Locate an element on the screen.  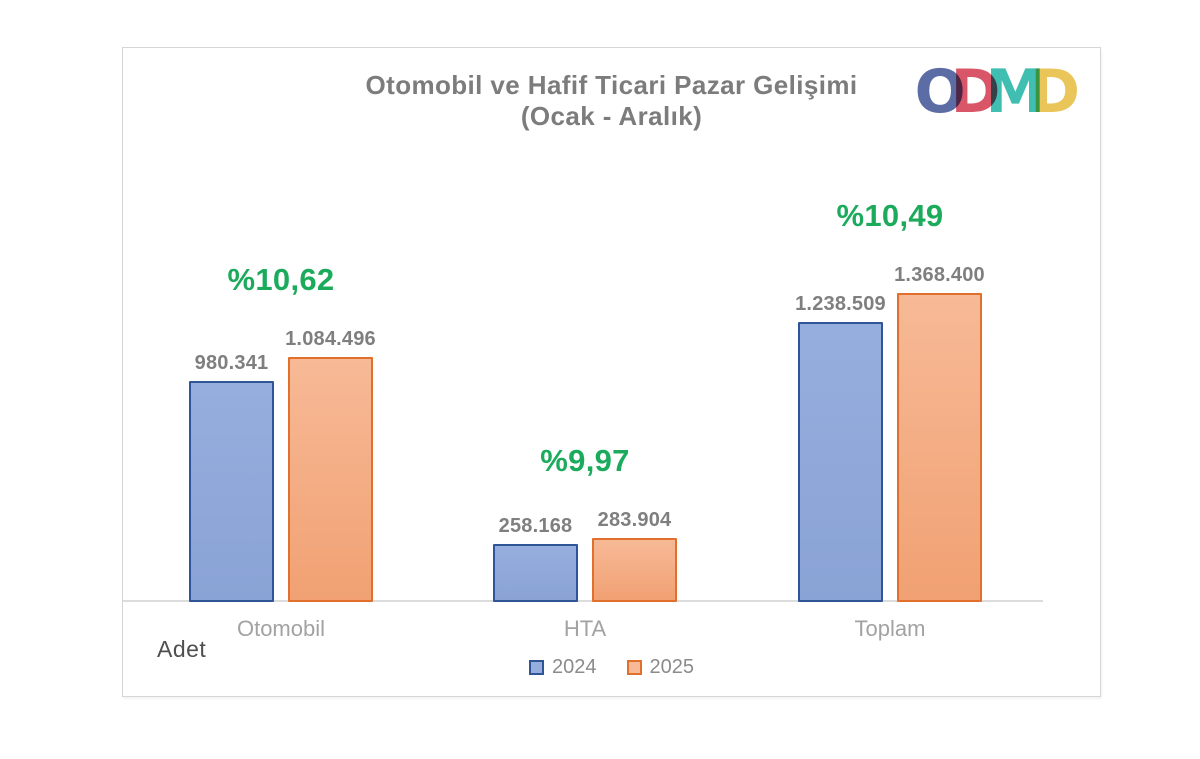
x-axis-label-toplam: Toplam is located at coordinates (890, 628).